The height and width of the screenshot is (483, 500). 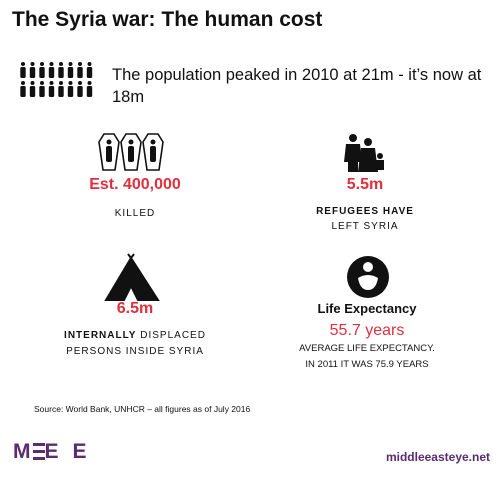 I want to click on stat-value: Est. 400,000, so click(x=135, y=184).